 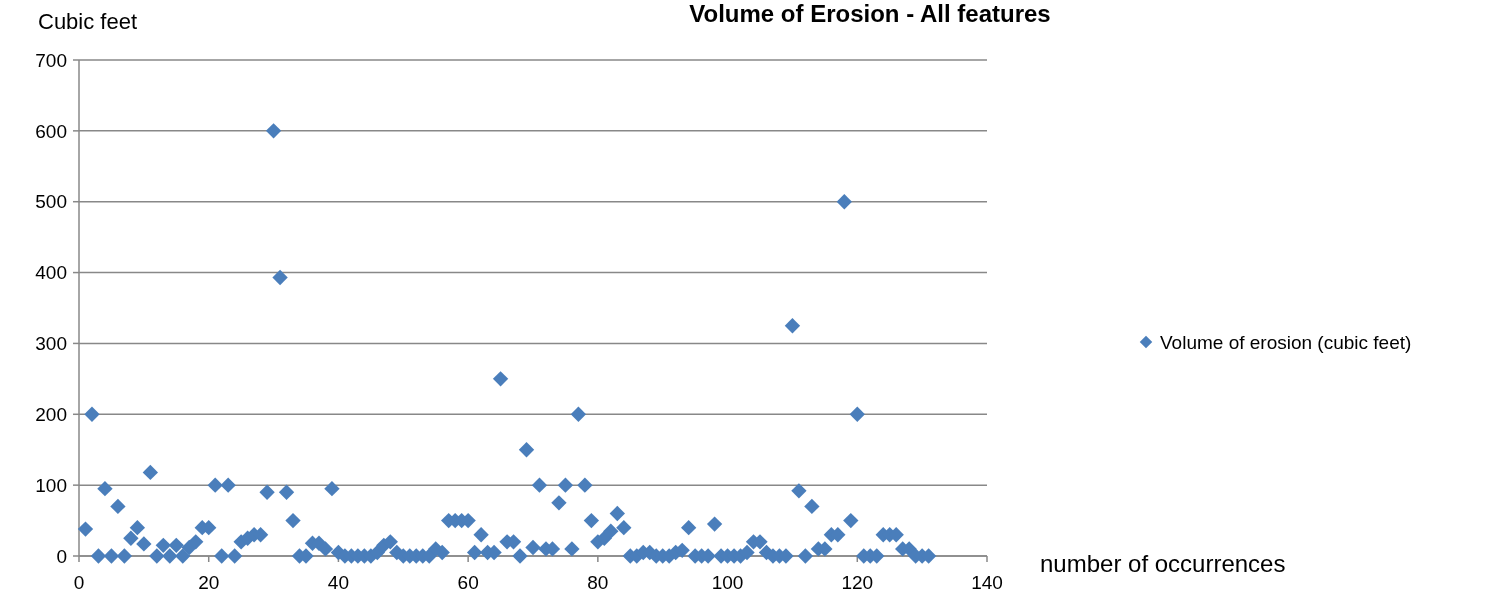 What do you see at coordinates (1286, 342) in the screenshot?
I see `legend-label: Volume of erosion (cubic feet)` at bounding box center [1286, 342].